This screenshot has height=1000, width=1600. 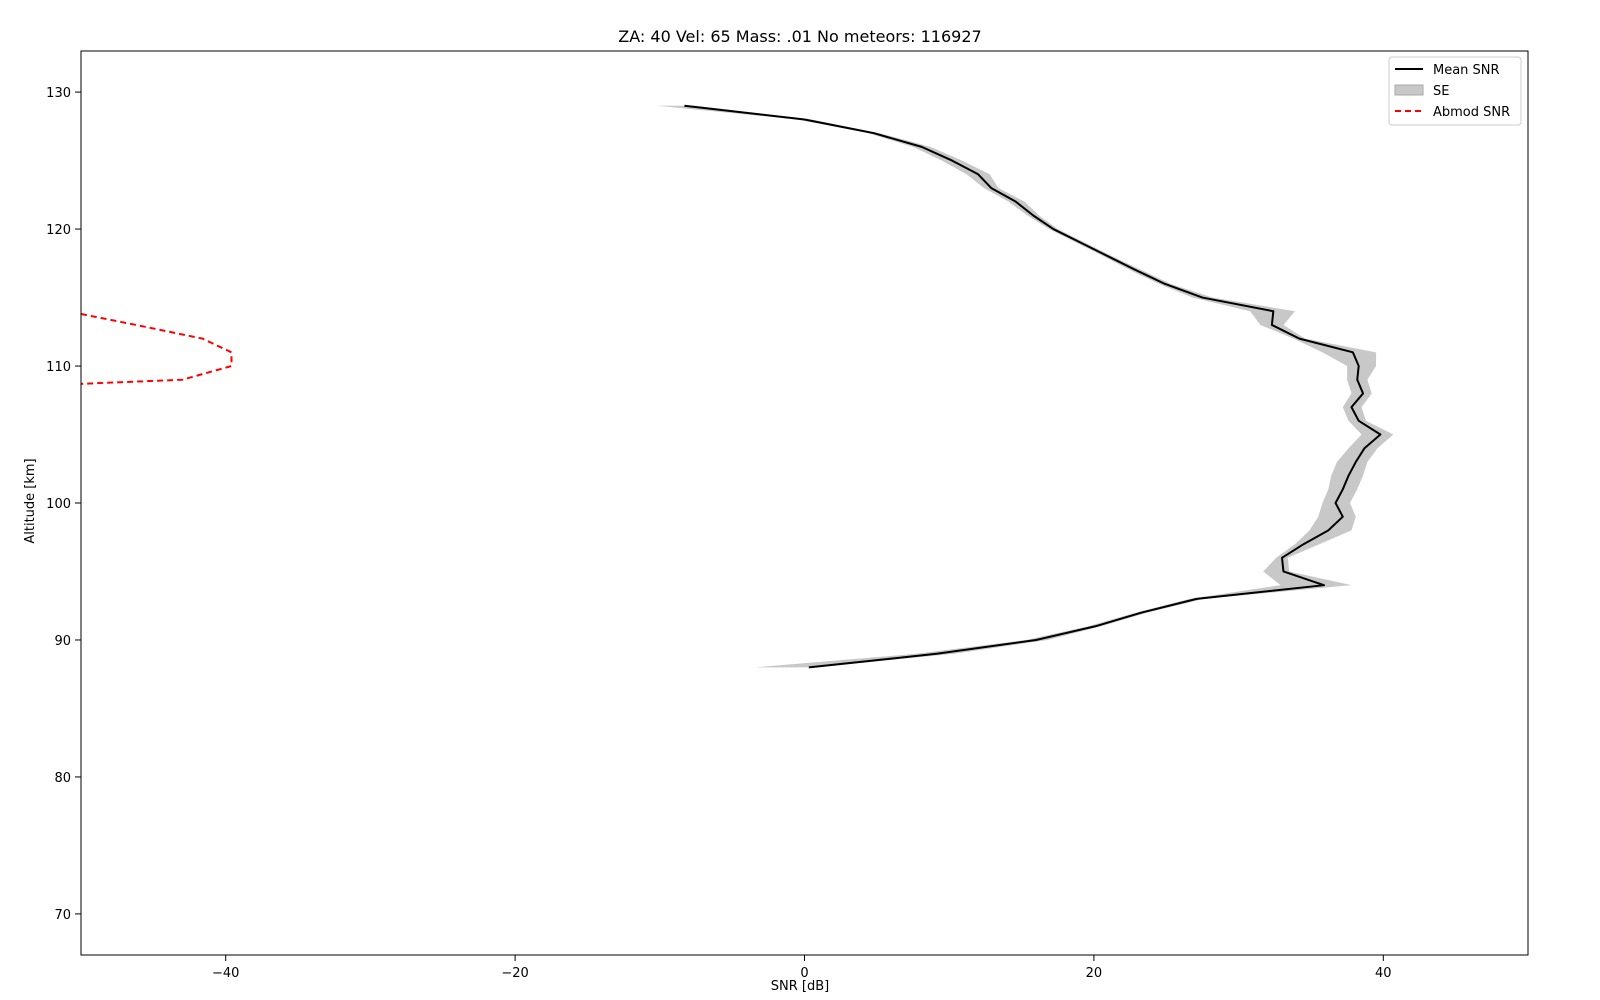 What do you see at coordinates (1409, 90) in the screenshot?
I see `legend-swatch-se` at bounding box center [1409, 90].